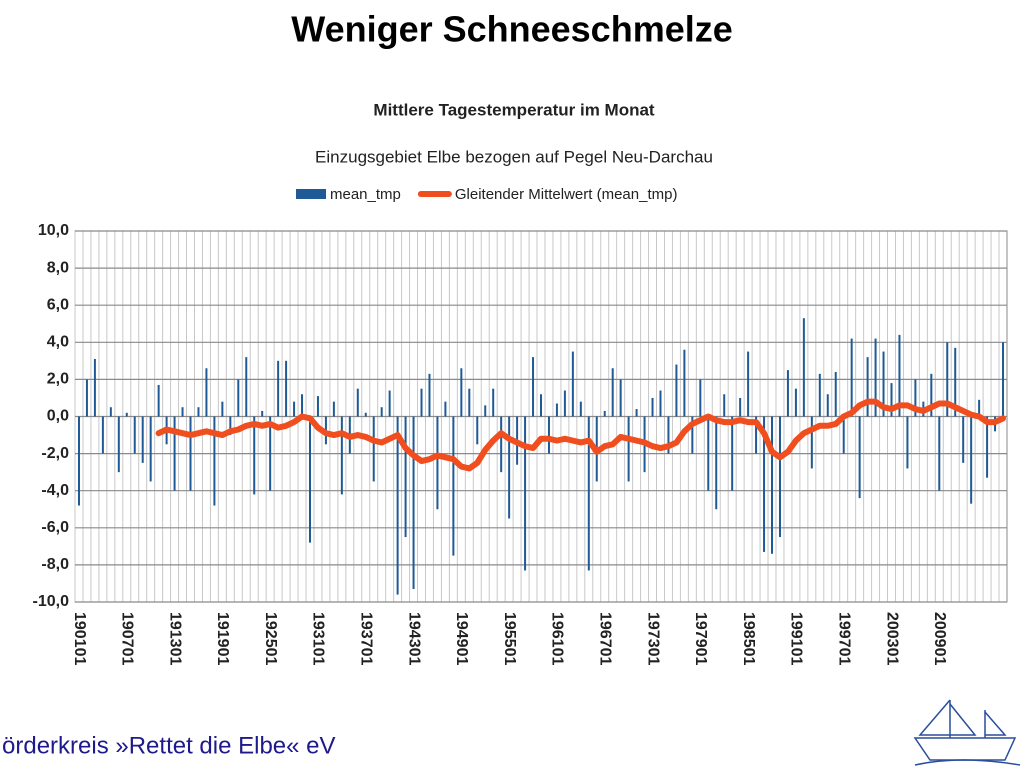  What do you see at coordinates (318, 638) in the screenshot?
I see `x-tick-label: 193101` at bounding box center [318, 638].